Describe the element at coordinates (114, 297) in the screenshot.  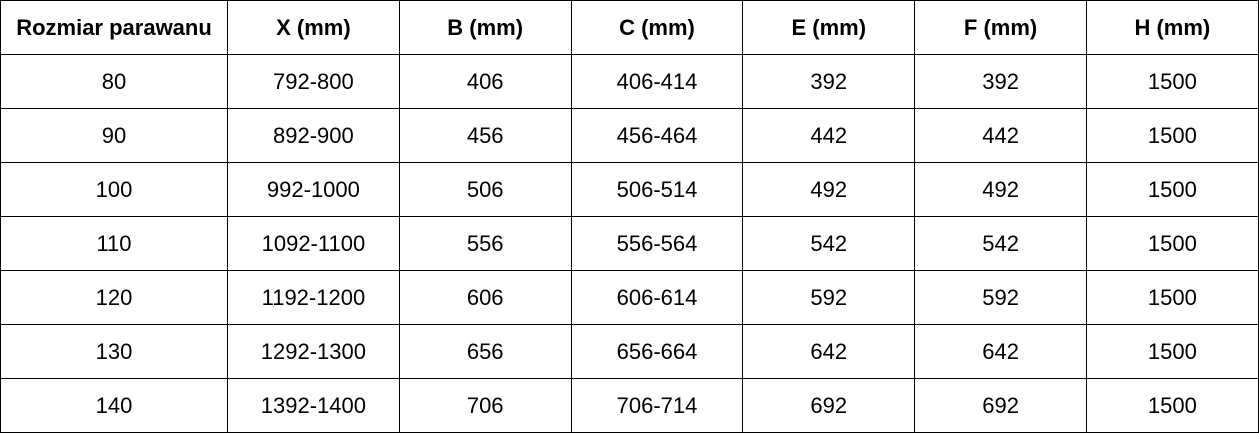
I see `table-cell: 120` at that location.